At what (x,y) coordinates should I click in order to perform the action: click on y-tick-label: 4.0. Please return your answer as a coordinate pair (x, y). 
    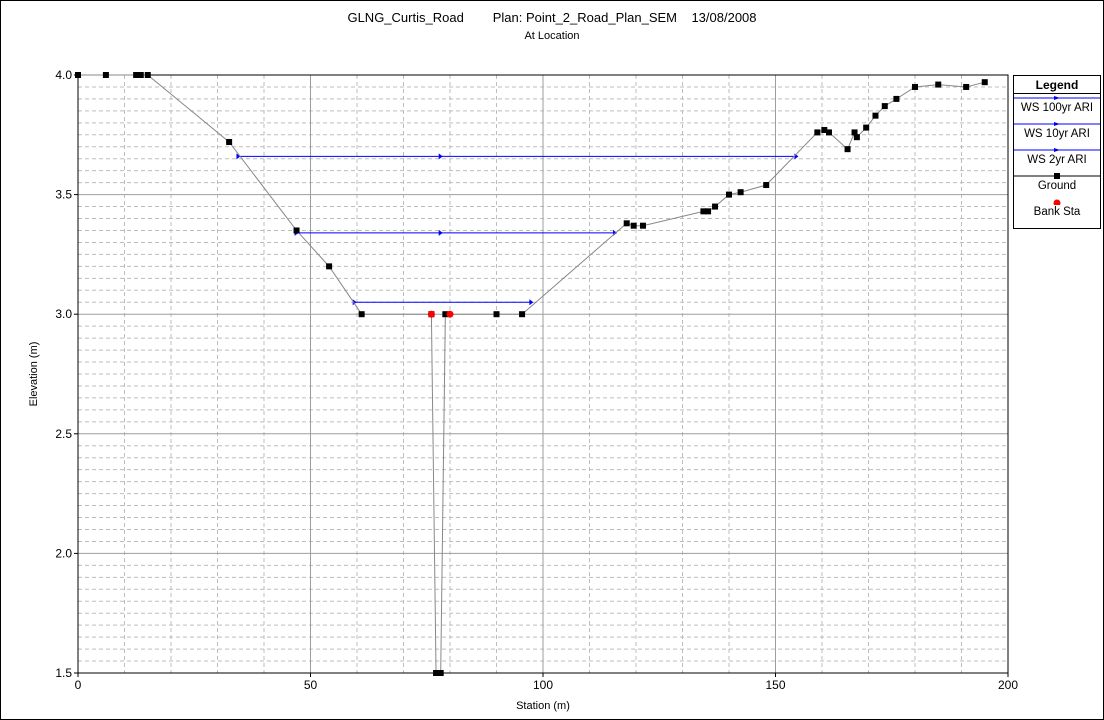
    Looking at the image, I should click on (63, 75).